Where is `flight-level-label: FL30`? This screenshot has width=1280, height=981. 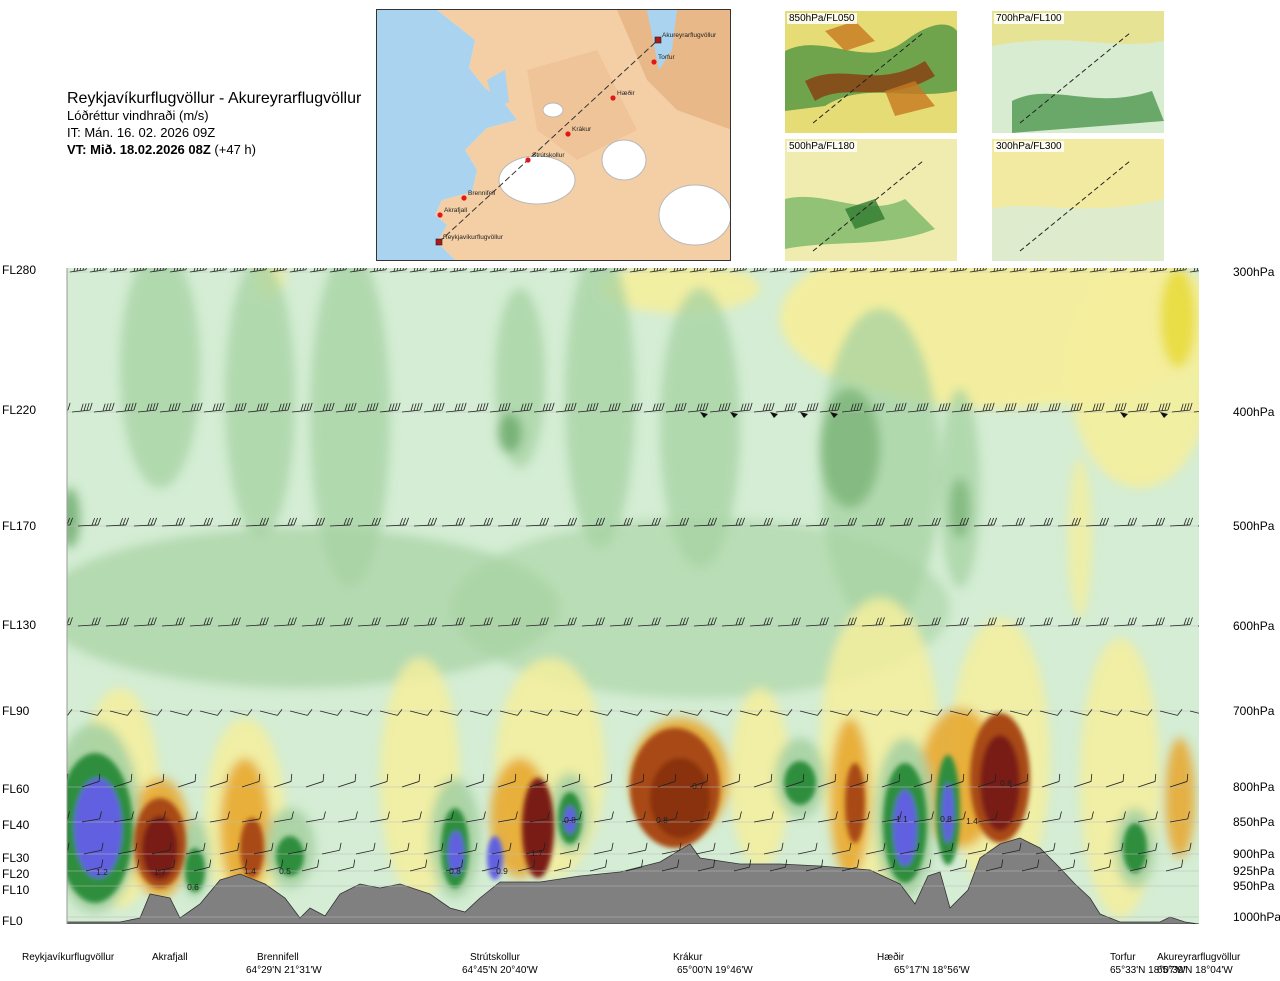
flight-level-label: FL30 is located at coordinates (16, 858).